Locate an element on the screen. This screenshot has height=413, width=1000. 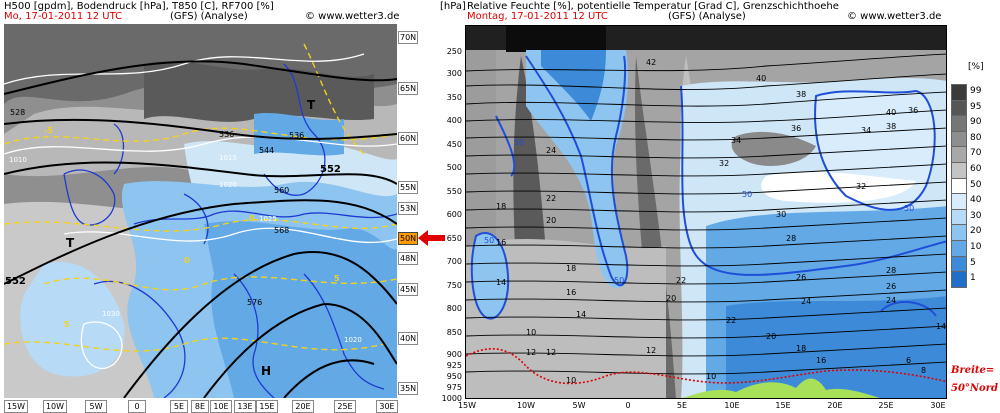
pressure-tick: 350 is located at coordinates (454, 97).